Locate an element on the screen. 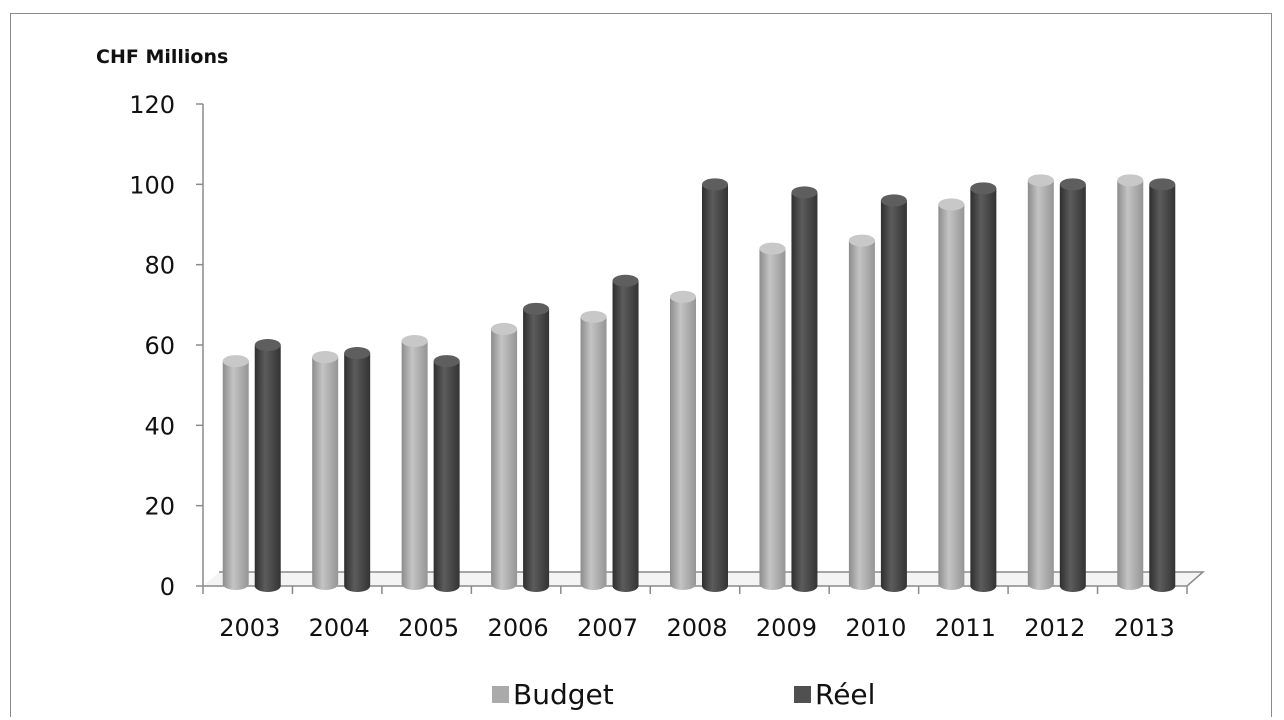 The image size is (1284, 720). y-tick-label: 40 is located at coordinates (159, 426).